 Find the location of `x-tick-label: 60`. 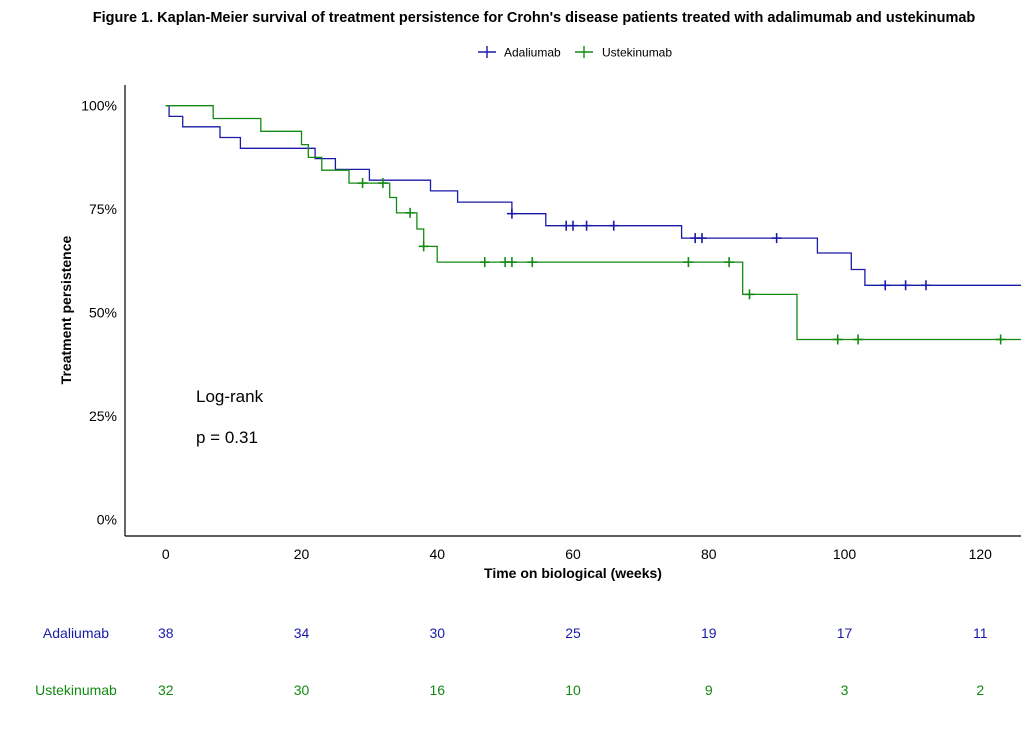

x-tick-label: 60 is located at coordinates (573, 554).